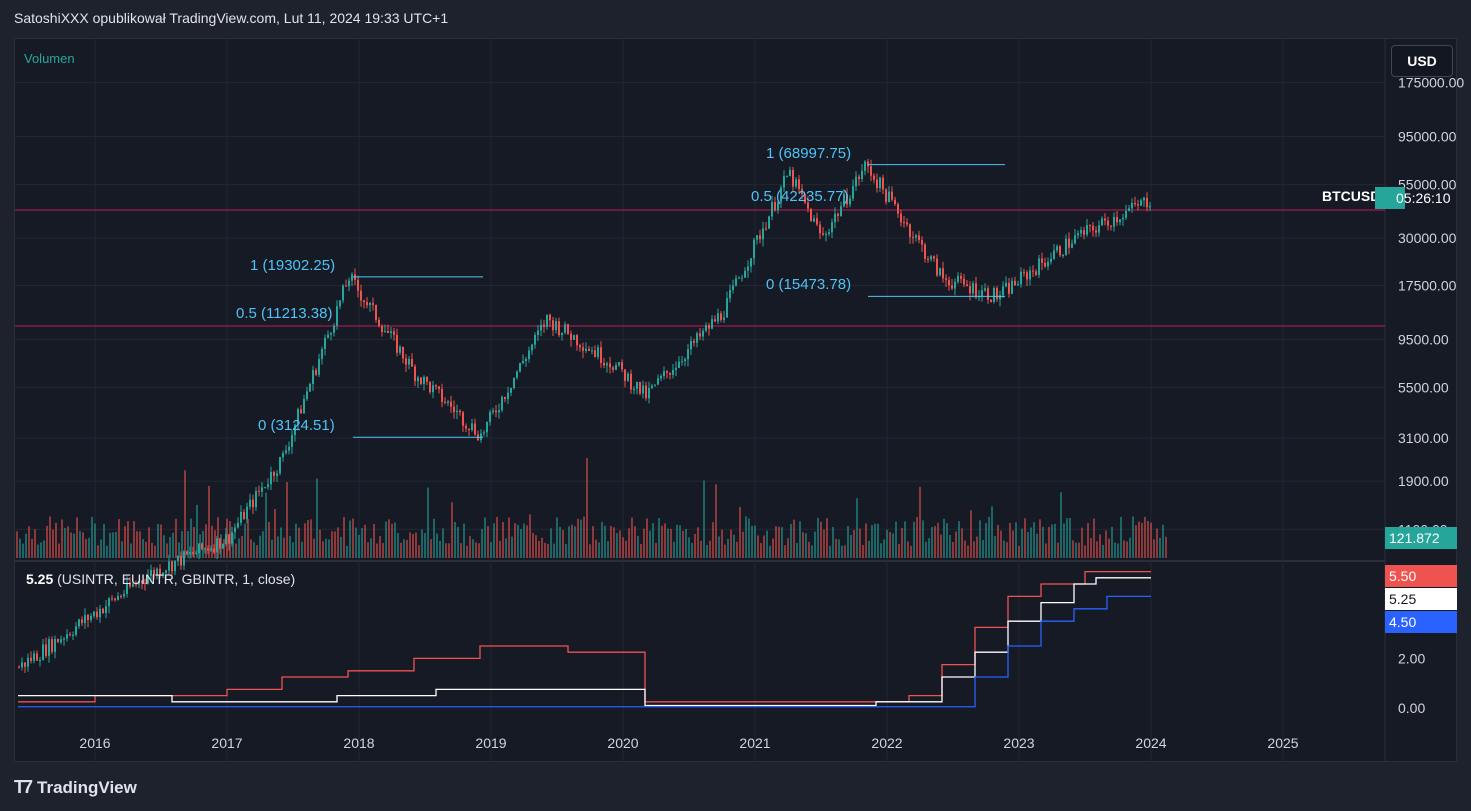 Image resolution: width=1471 pixels, height=811 pixels. Describe the element at coordinates (49, 58) in the screenshot. I see `volume-label: Volumen` at that location.